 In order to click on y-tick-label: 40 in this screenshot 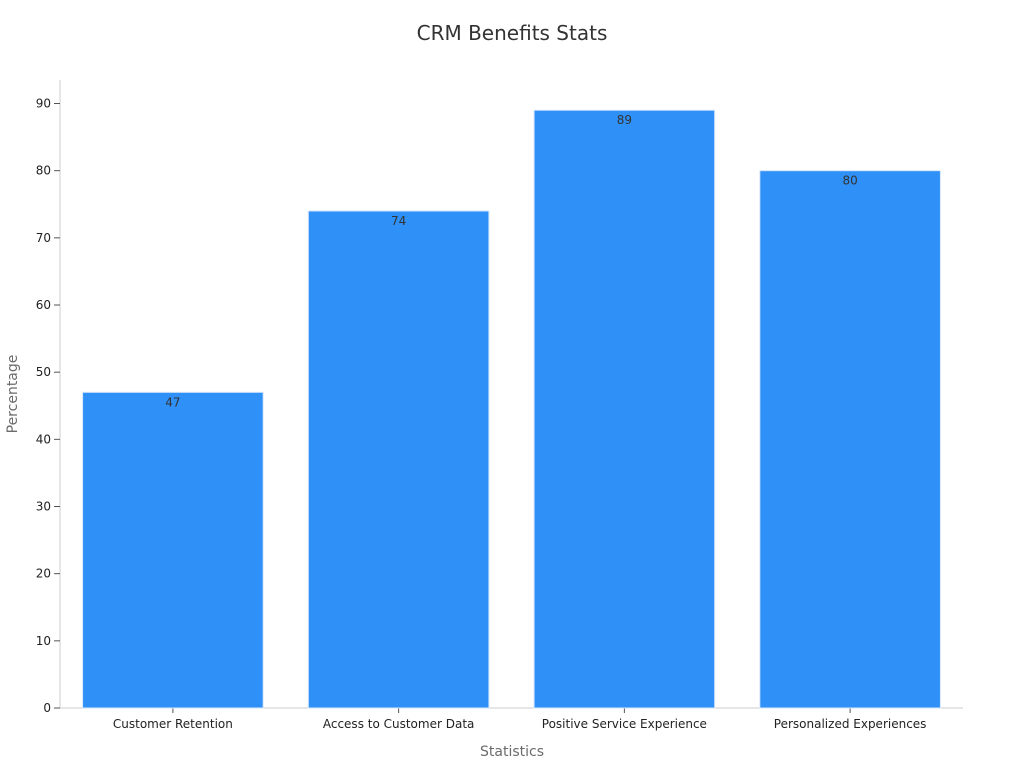, I will do `click(43, 439)`.